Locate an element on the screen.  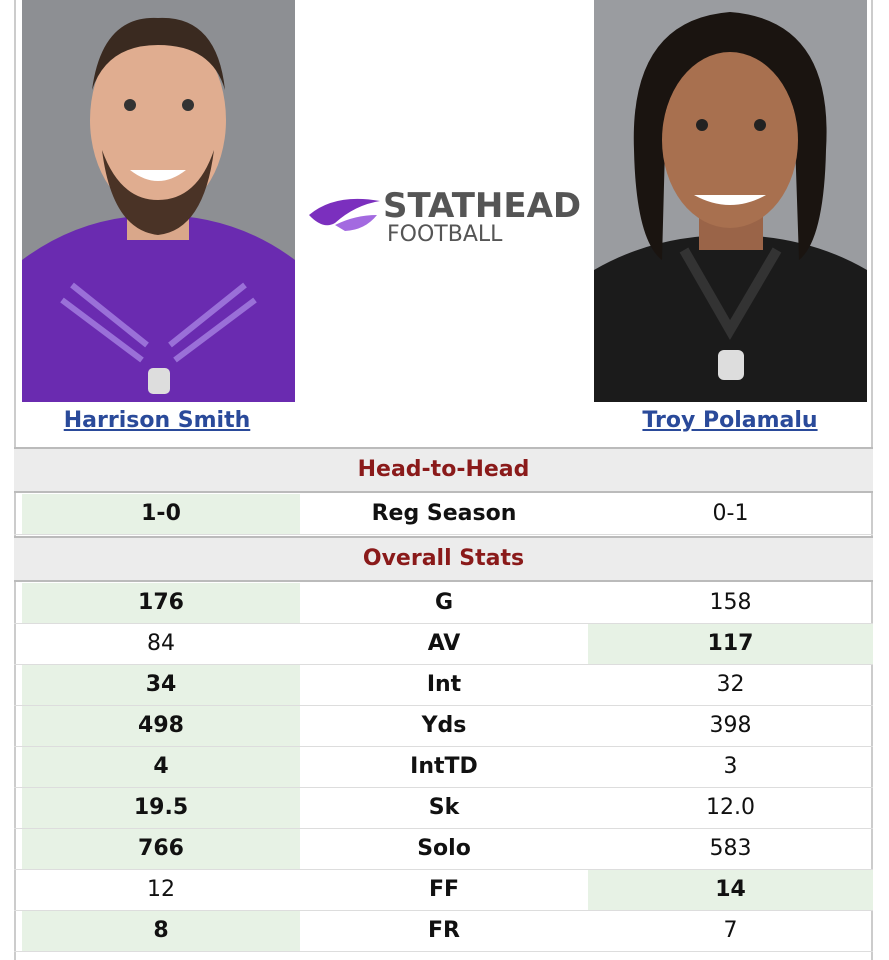
stat-label: Solo is located at coordinates (444, 848).